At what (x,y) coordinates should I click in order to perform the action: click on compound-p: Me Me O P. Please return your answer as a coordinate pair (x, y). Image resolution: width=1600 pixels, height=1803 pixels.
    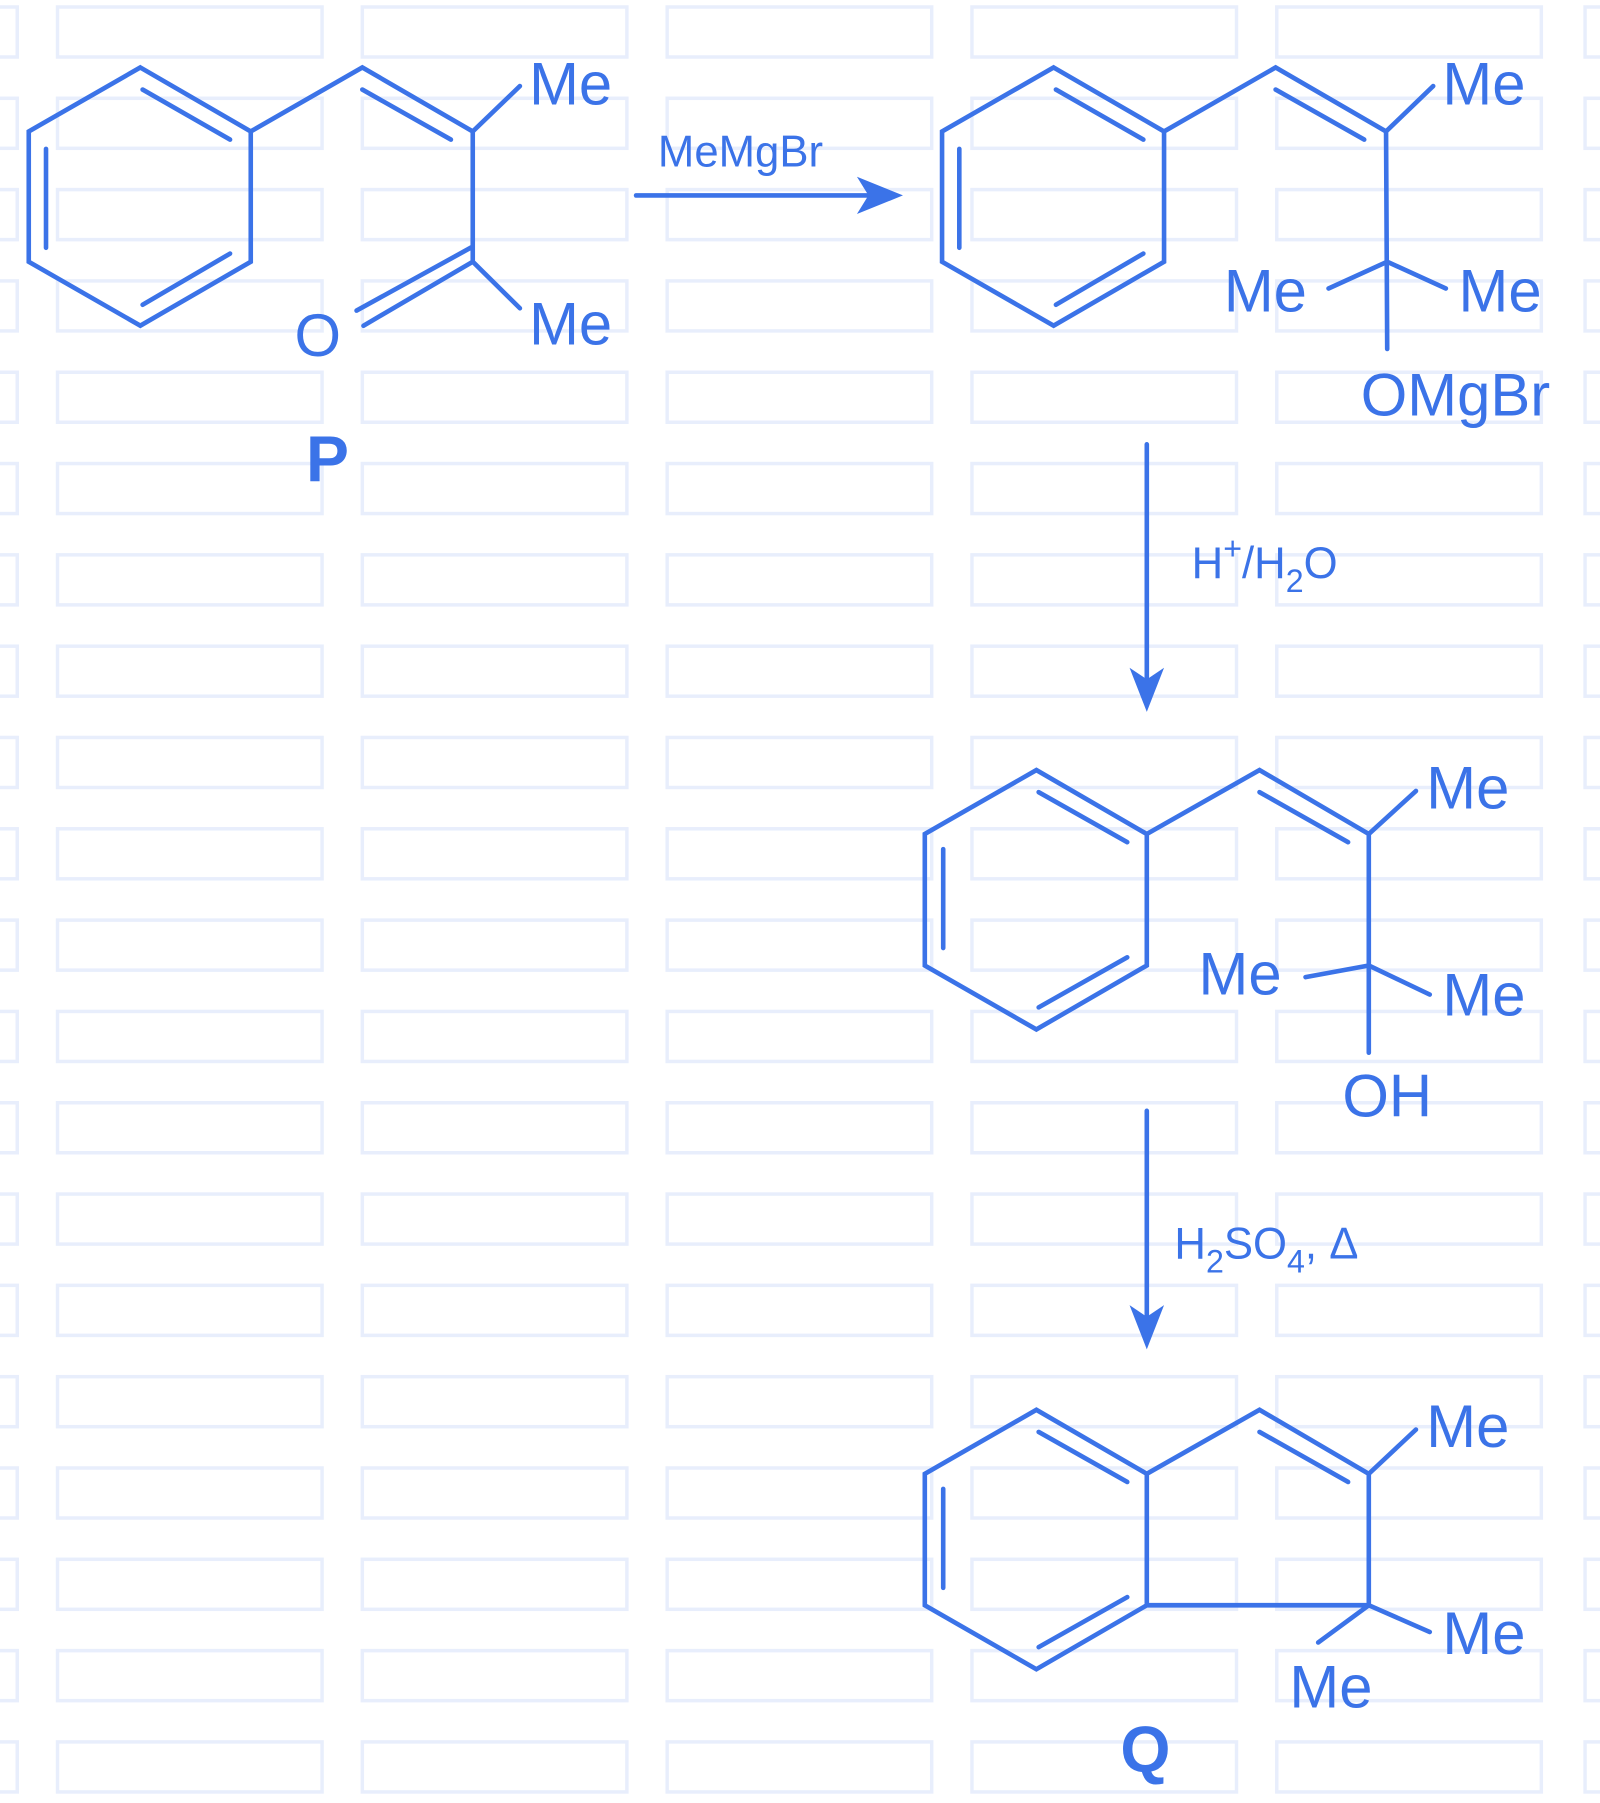
    Looking at the image, I should click on (319, 273).